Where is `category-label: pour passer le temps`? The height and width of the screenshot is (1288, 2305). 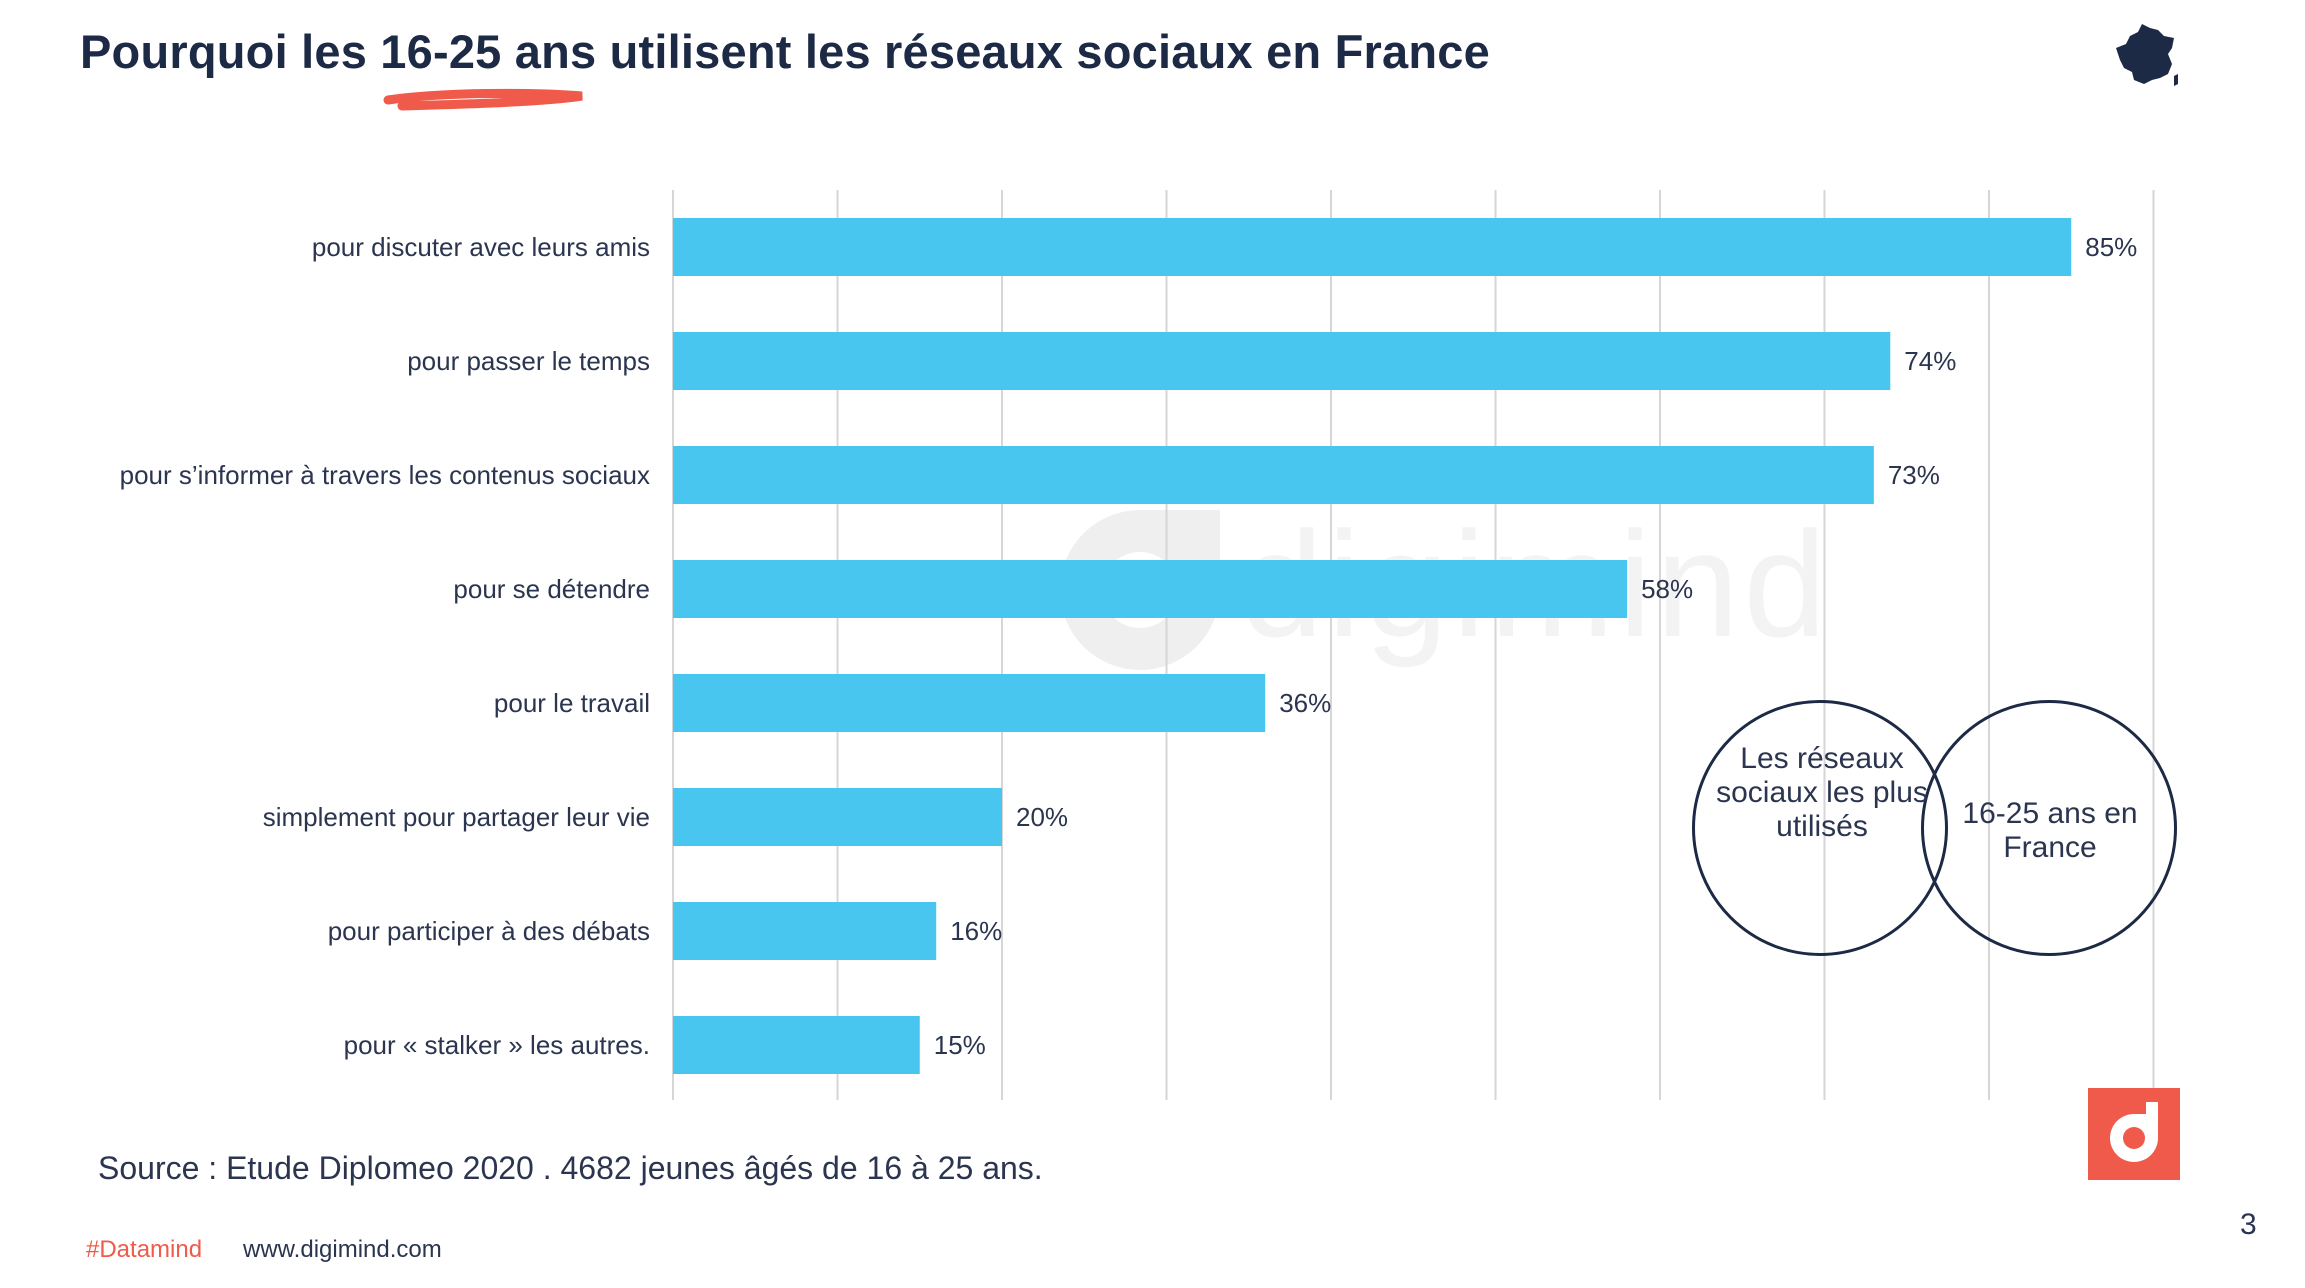
category-label: pour passer le temps is located at coordinates (528, 361).